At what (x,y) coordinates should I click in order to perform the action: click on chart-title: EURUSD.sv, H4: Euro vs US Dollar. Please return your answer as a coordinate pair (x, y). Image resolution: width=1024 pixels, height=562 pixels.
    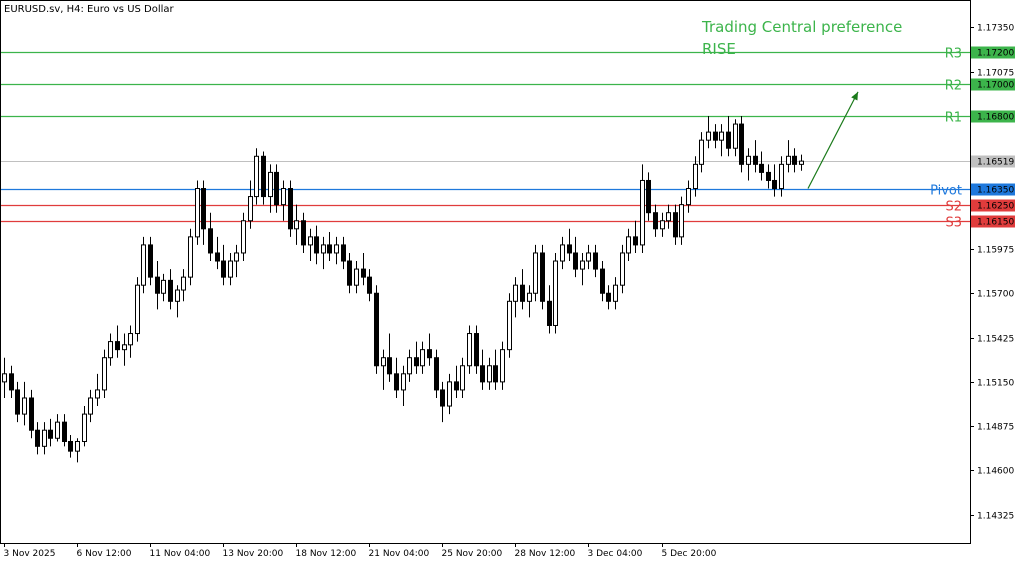
    Looking at the image, I should click on (89, 9).